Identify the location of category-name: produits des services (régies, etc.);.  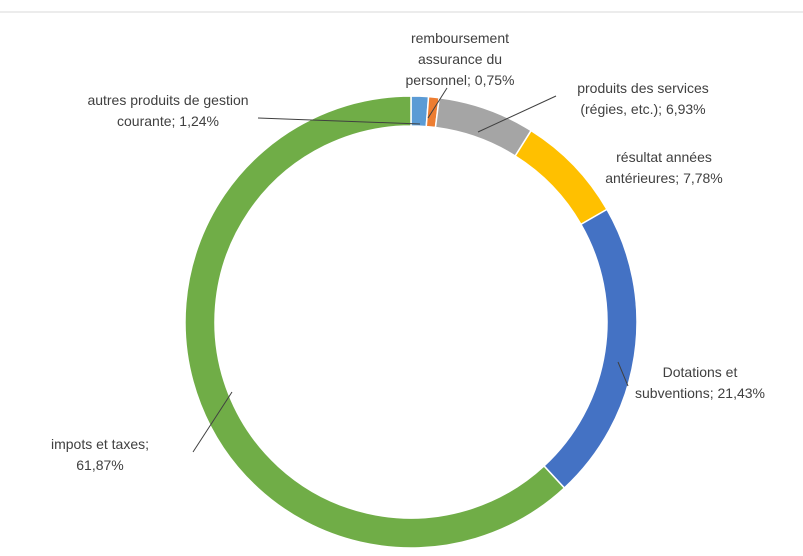
(643, 98).